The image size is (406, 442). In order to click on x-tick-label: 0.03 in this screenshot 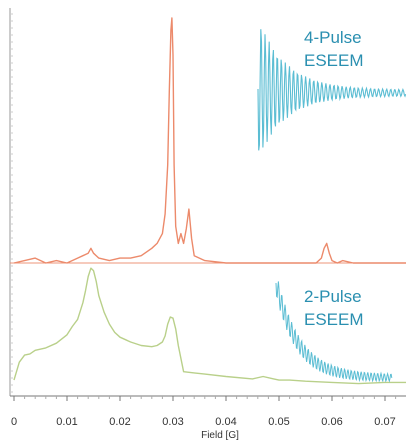, I will do `click(172, 422)`.